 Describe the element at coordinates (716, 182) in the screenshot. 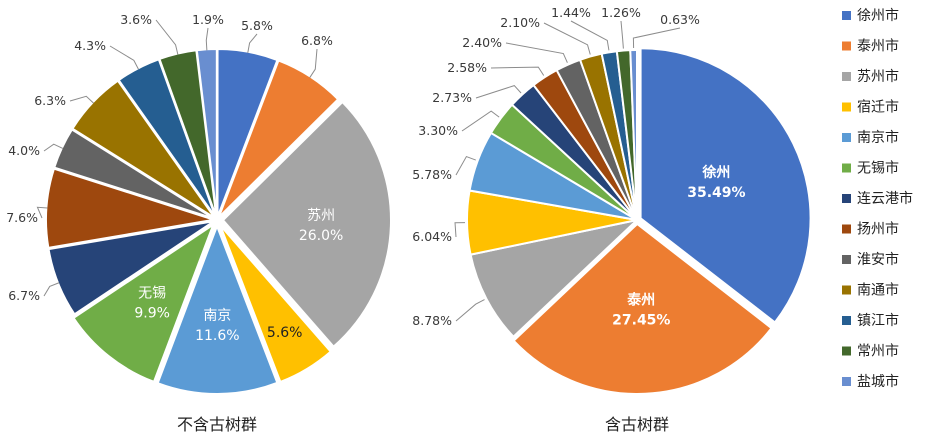

I see `slice-label-徐州市: 徐州 35.49%` at that location.